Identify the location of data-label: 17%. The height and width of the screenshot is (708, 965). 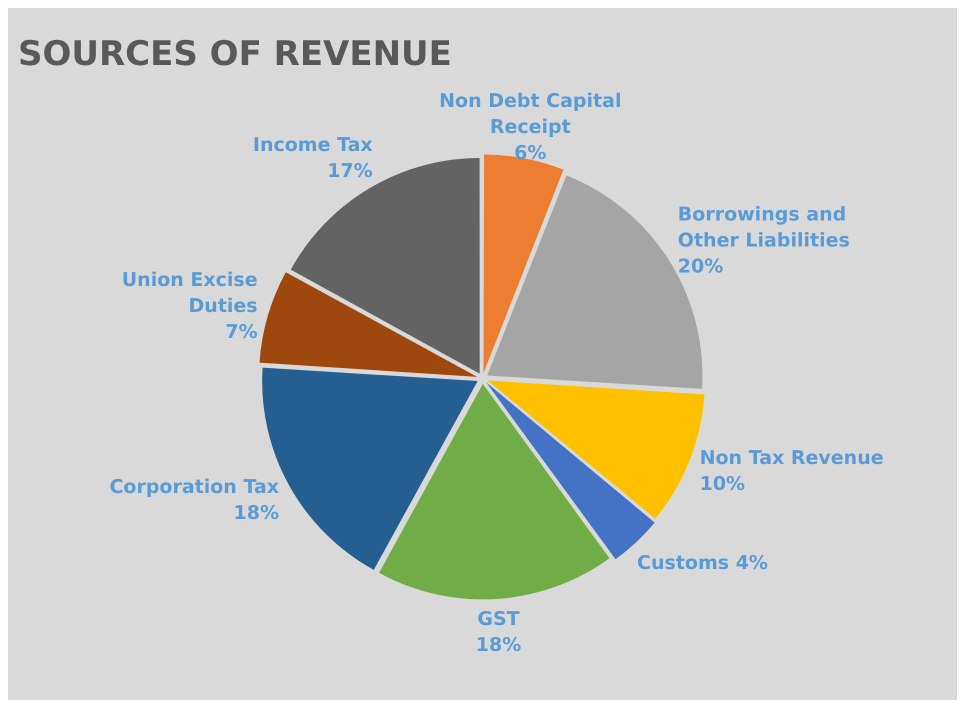
(350, 171).